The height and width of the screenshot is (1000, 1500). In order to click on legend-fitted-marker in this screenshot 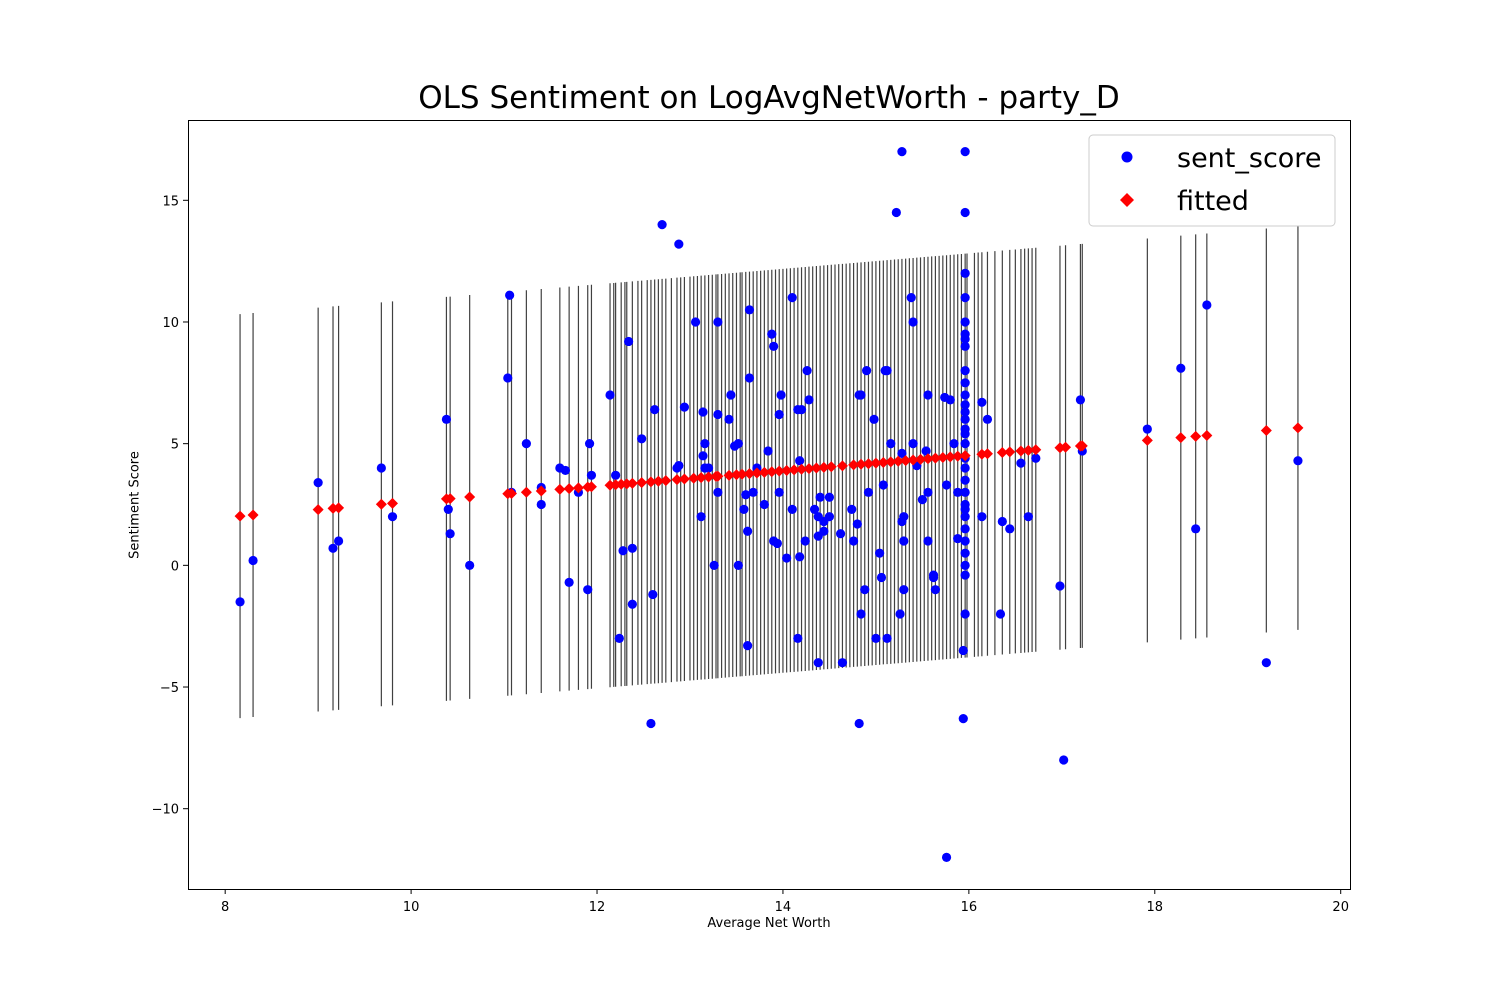, I will do `click(1127, 200)`.